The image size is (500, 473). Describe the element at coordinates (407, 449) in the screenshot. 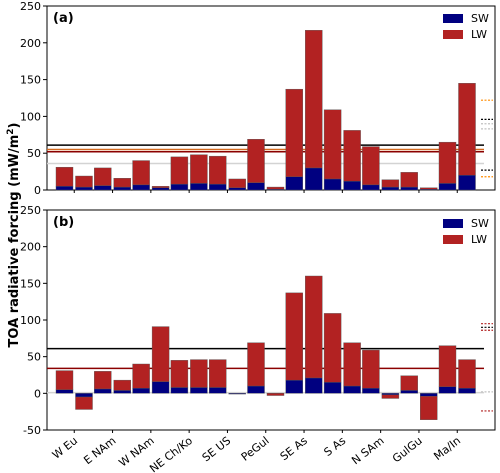

I see `x-tick-label: GulGu` at that location.